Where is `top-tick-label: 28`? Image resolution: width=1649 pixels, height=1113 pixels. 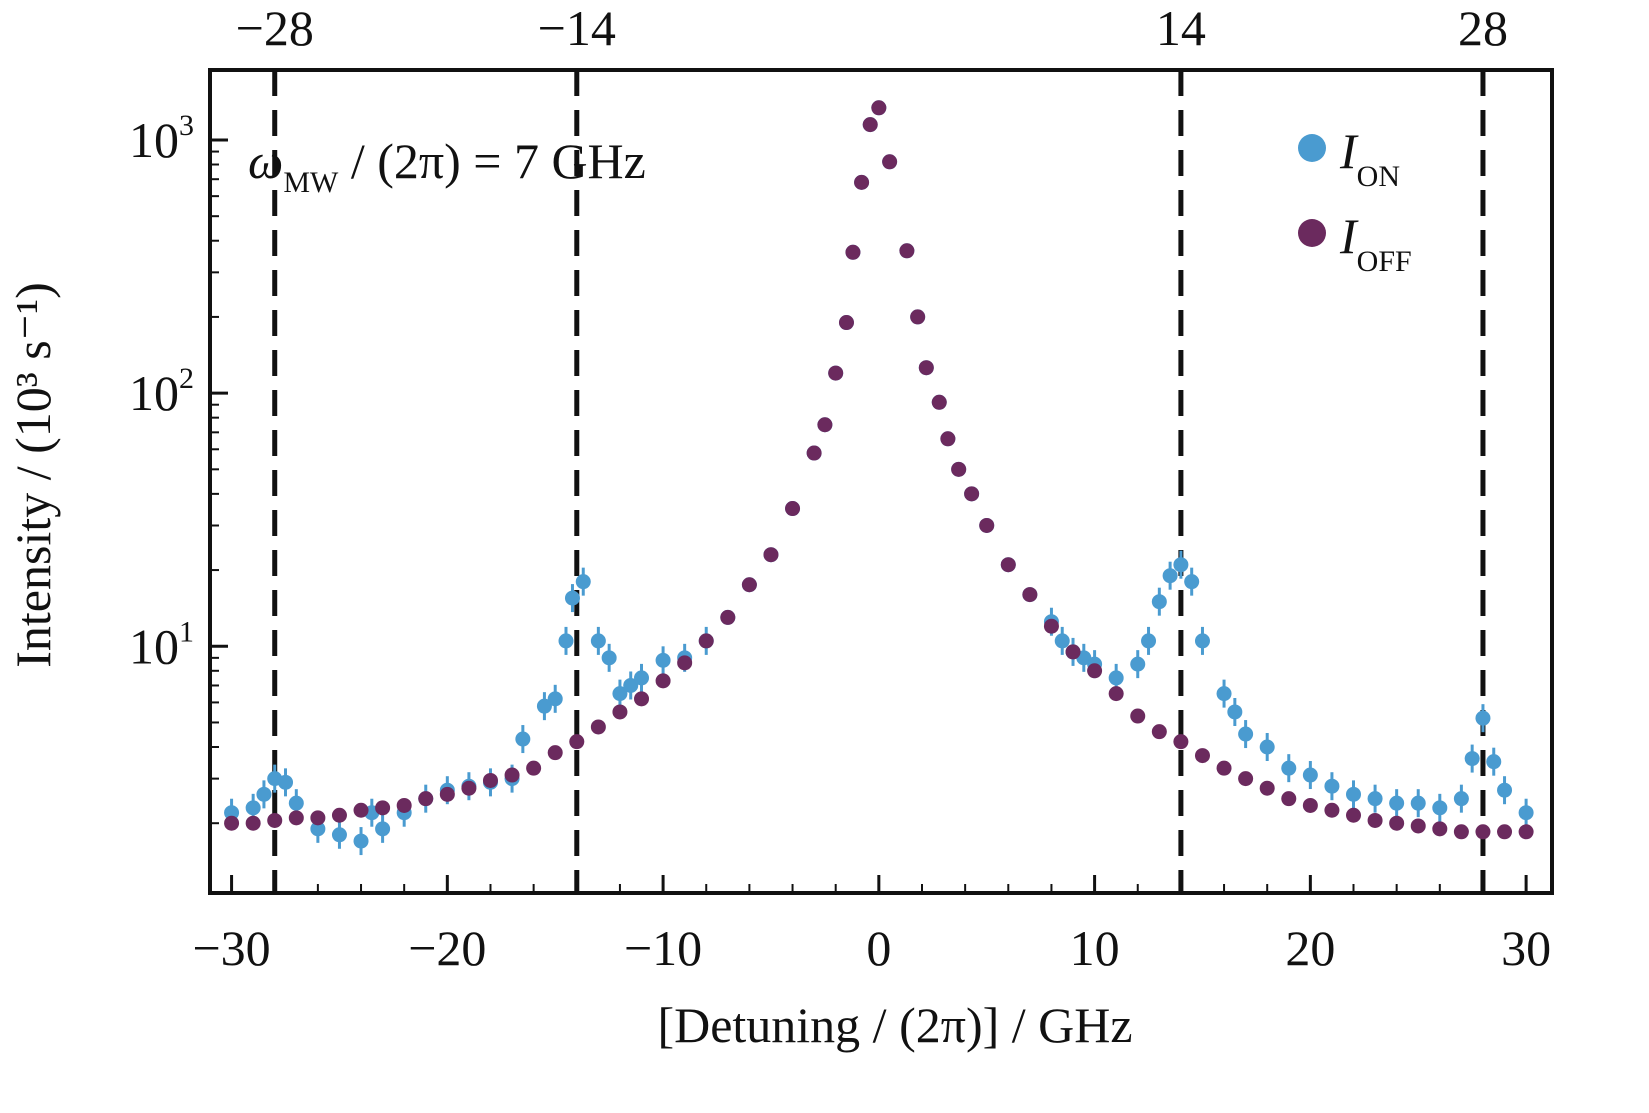 top-tick-label: 28 is located at coordinates (1483, 28).